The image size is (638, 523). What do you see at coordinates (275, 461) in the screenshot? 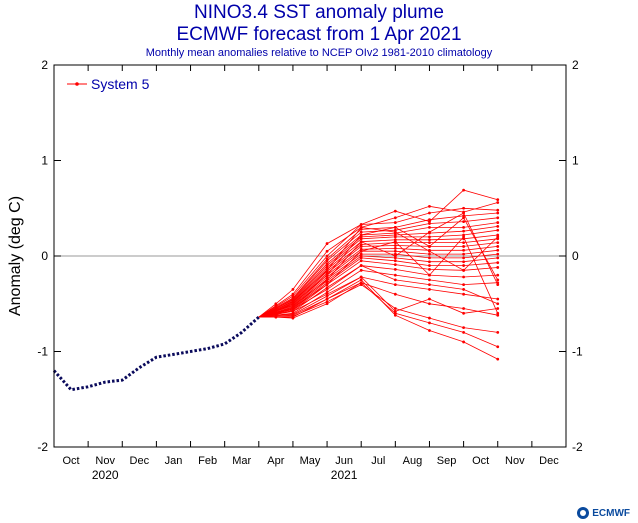
I see `x-tick-label: Apr` at bounding box center [275, 461].